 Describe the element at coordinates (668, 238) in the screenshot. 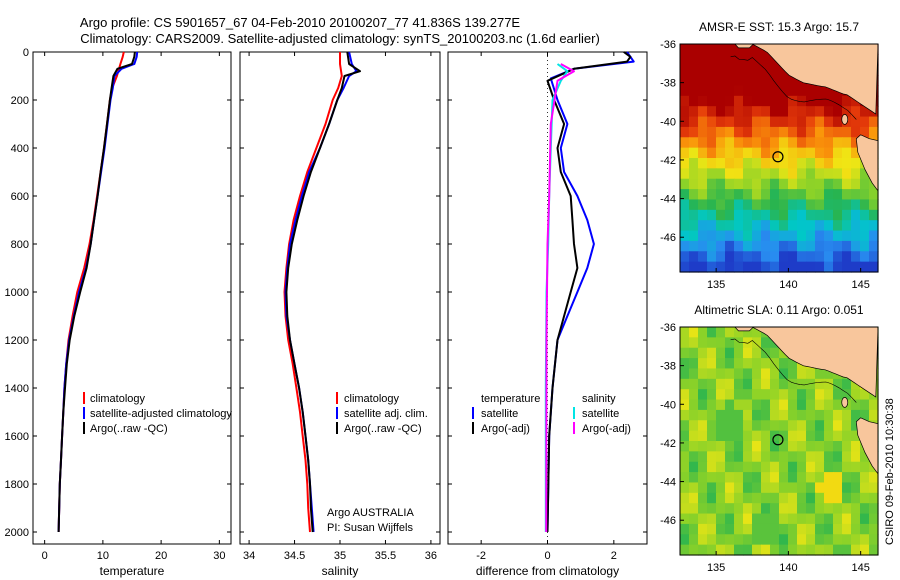

I see `y-tick-label: -46` at that location.